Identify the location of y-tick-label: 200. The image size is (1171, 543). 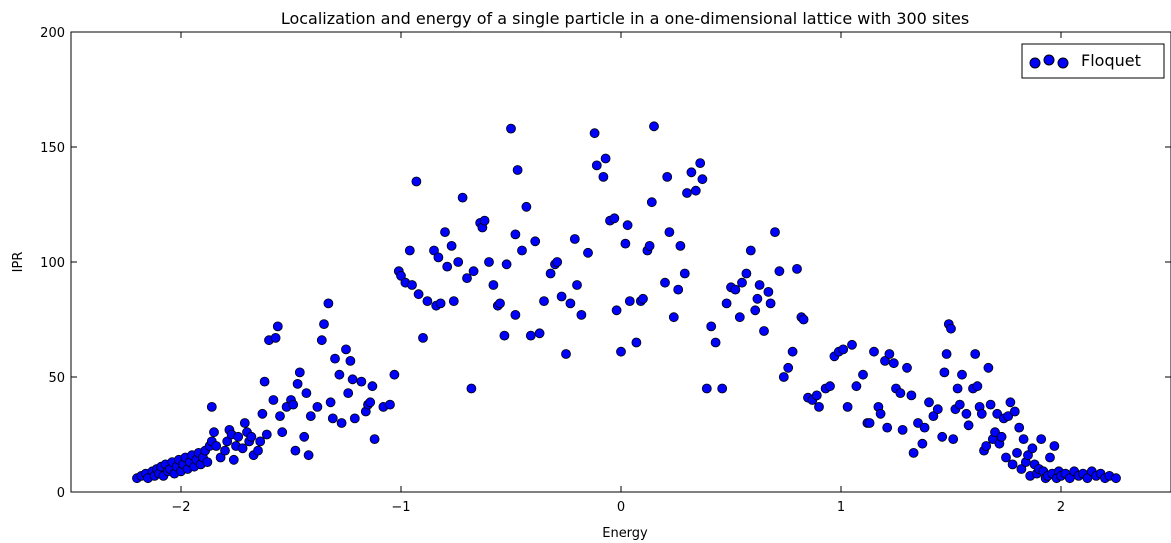
(52, 33).